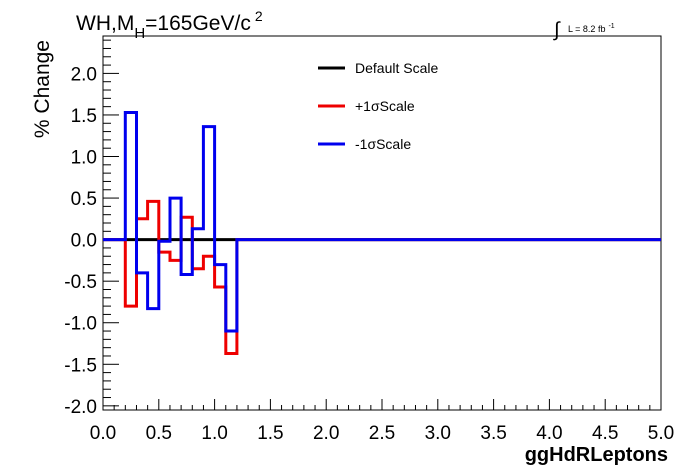 This screenshot has height=472, width=696. Describe the element at coordinates (661, 433) in the screenshot. I see `x-tick-label: 5.0` at that location.